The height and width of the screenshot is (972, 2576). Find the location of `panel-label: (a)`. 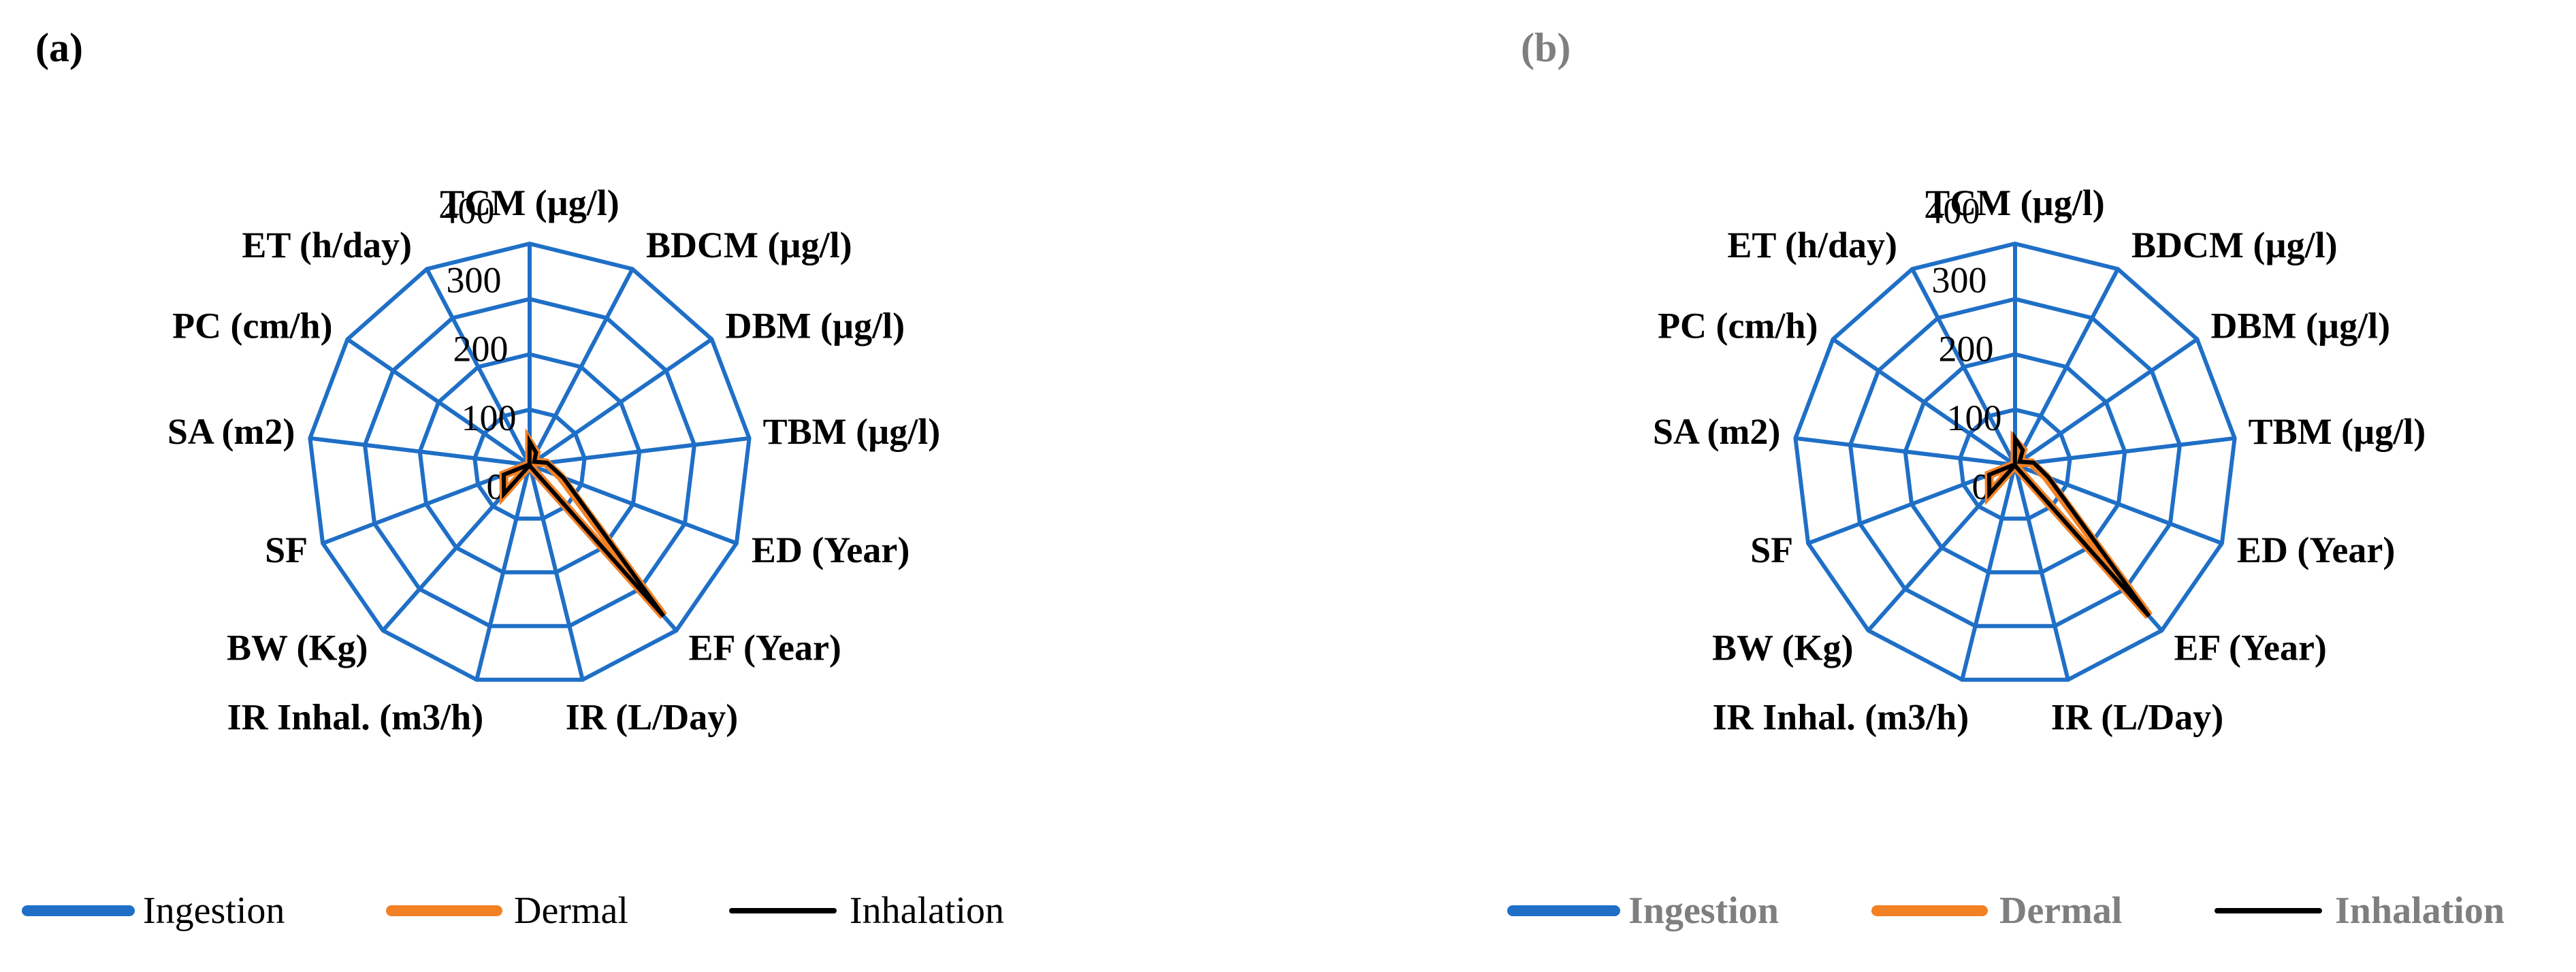

panel-label: (a) is located at coordinates (59, 47).